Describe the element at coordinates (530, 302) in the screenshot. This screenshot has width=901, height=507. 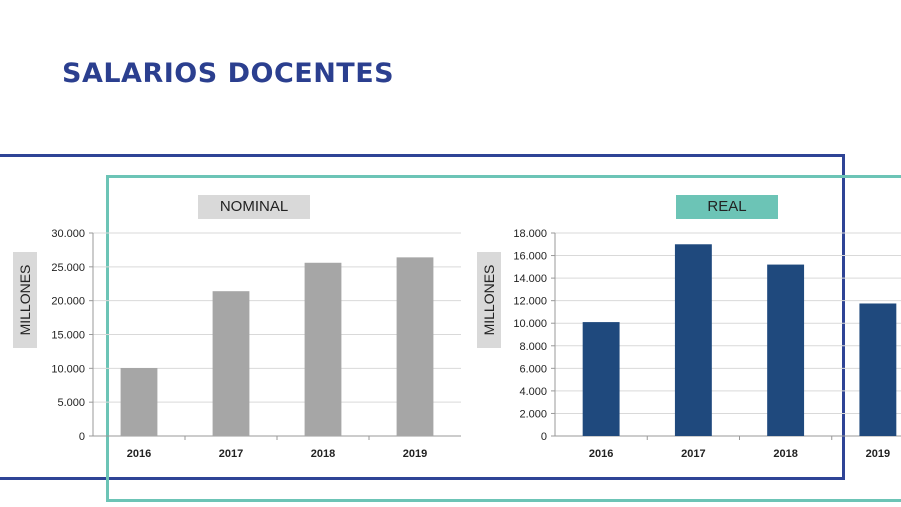
I see `y-tick-label: 12.000` at that location.